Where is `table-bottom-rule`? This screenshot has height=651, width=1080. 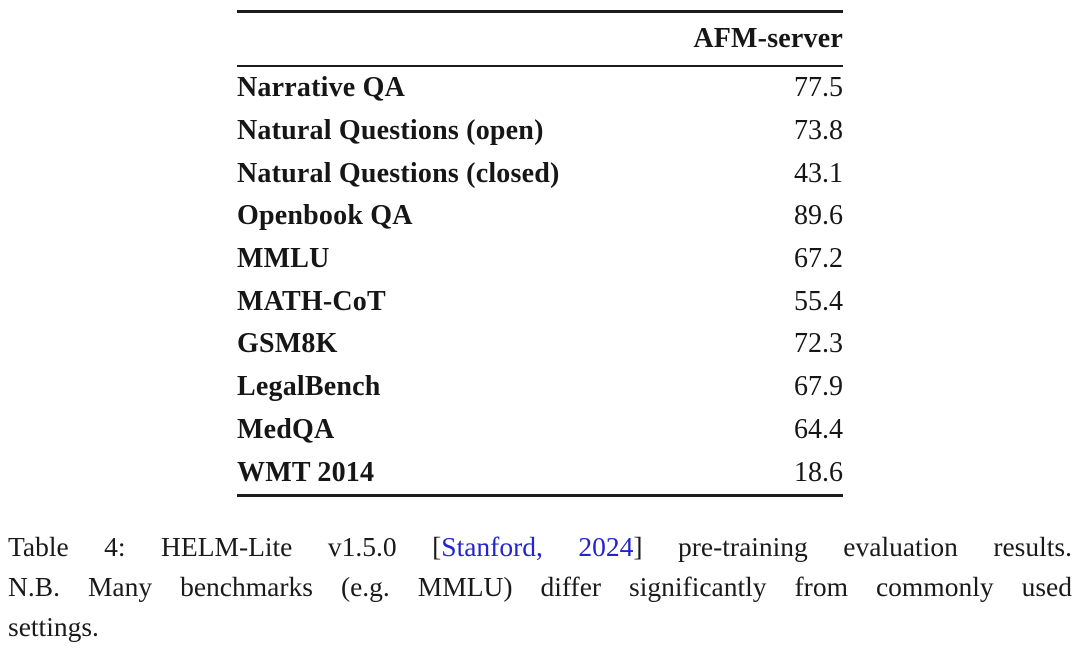
table-bottom-rule is located at coordinates (540, 495).